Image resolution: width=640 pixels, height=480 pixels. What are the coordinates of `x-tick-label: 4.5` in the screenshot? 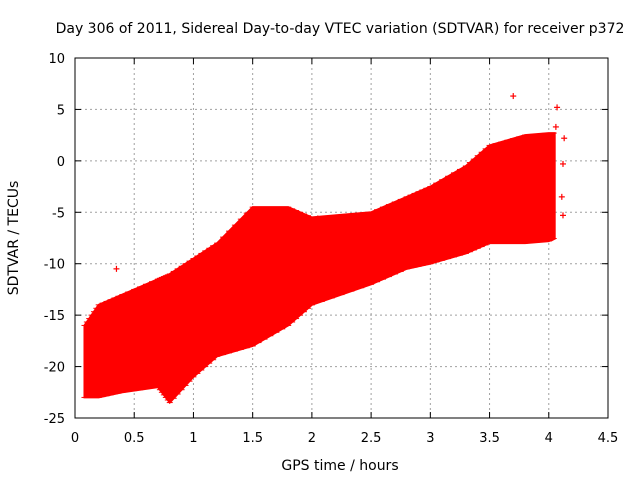 It's located at (608, 438).